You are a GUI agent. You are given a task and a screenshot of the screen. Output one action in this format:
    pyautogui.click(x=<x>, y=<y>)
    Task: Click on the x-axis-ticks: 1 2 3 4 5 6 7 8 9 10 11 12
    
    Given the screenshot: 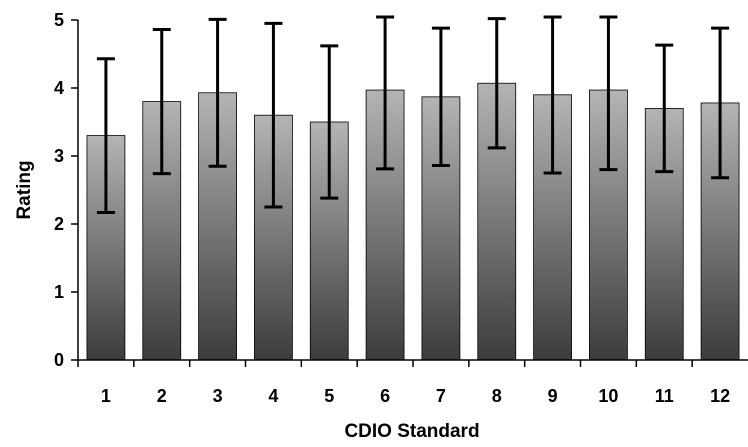 What is the action you would take?
    pyautogui.click(x=403, y=383)
    